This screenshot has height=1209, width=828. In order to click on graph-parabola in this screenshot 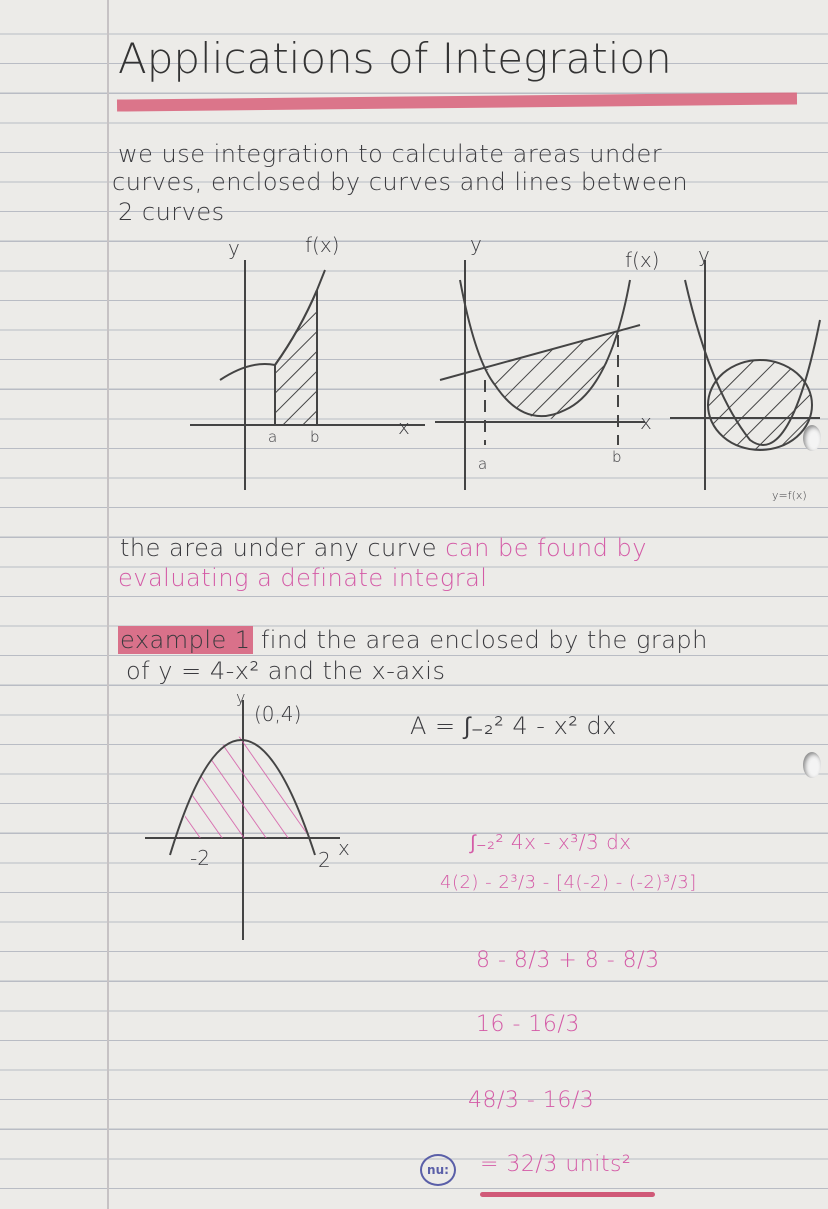, I will do `click(242, 820)`.